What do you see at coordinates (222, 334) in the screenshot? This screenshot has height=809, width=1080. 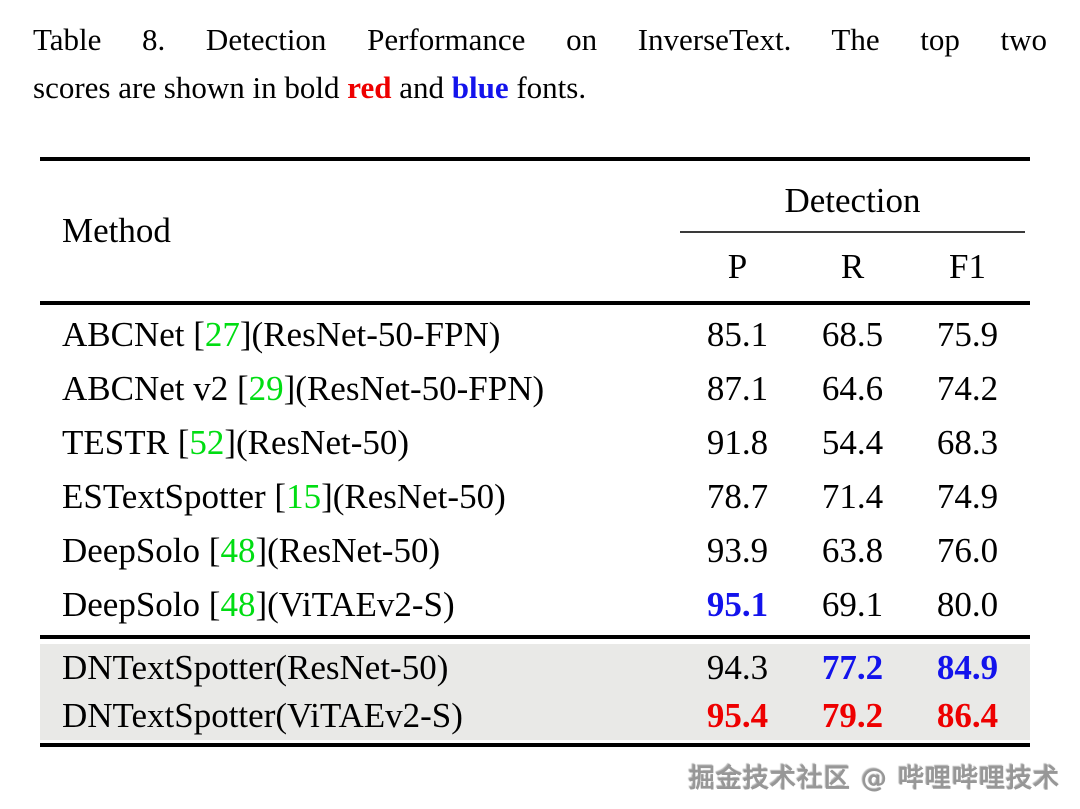 I see `citation-number: 27` at bounding box center [222, 334].